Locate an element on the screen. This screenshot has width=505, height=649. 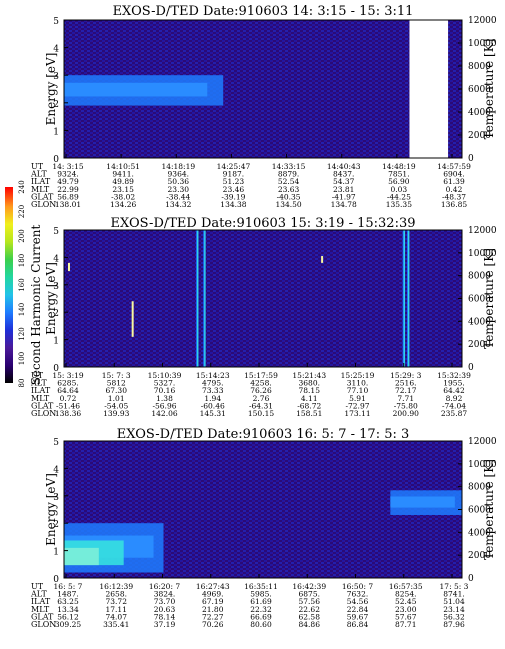
ephemeris-cell: 6285. is located at coordinates (67, 383).